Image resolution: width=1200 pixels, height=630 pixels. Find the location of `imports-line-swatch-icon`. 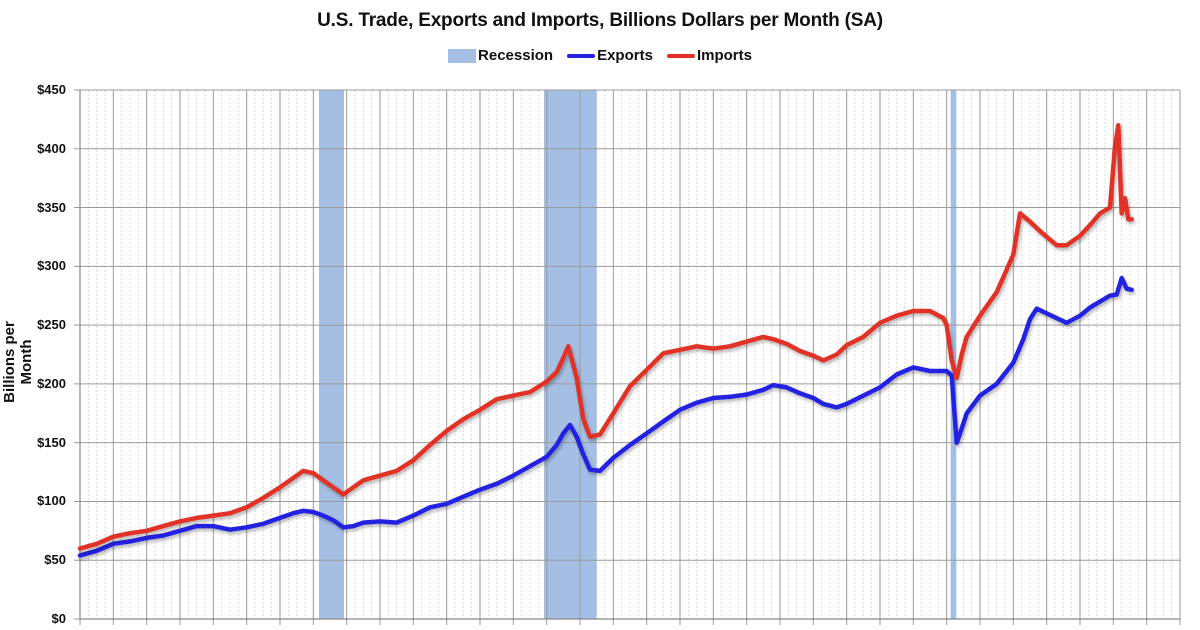

imports-line-swatch-icon is located at coordinates (680, 55).